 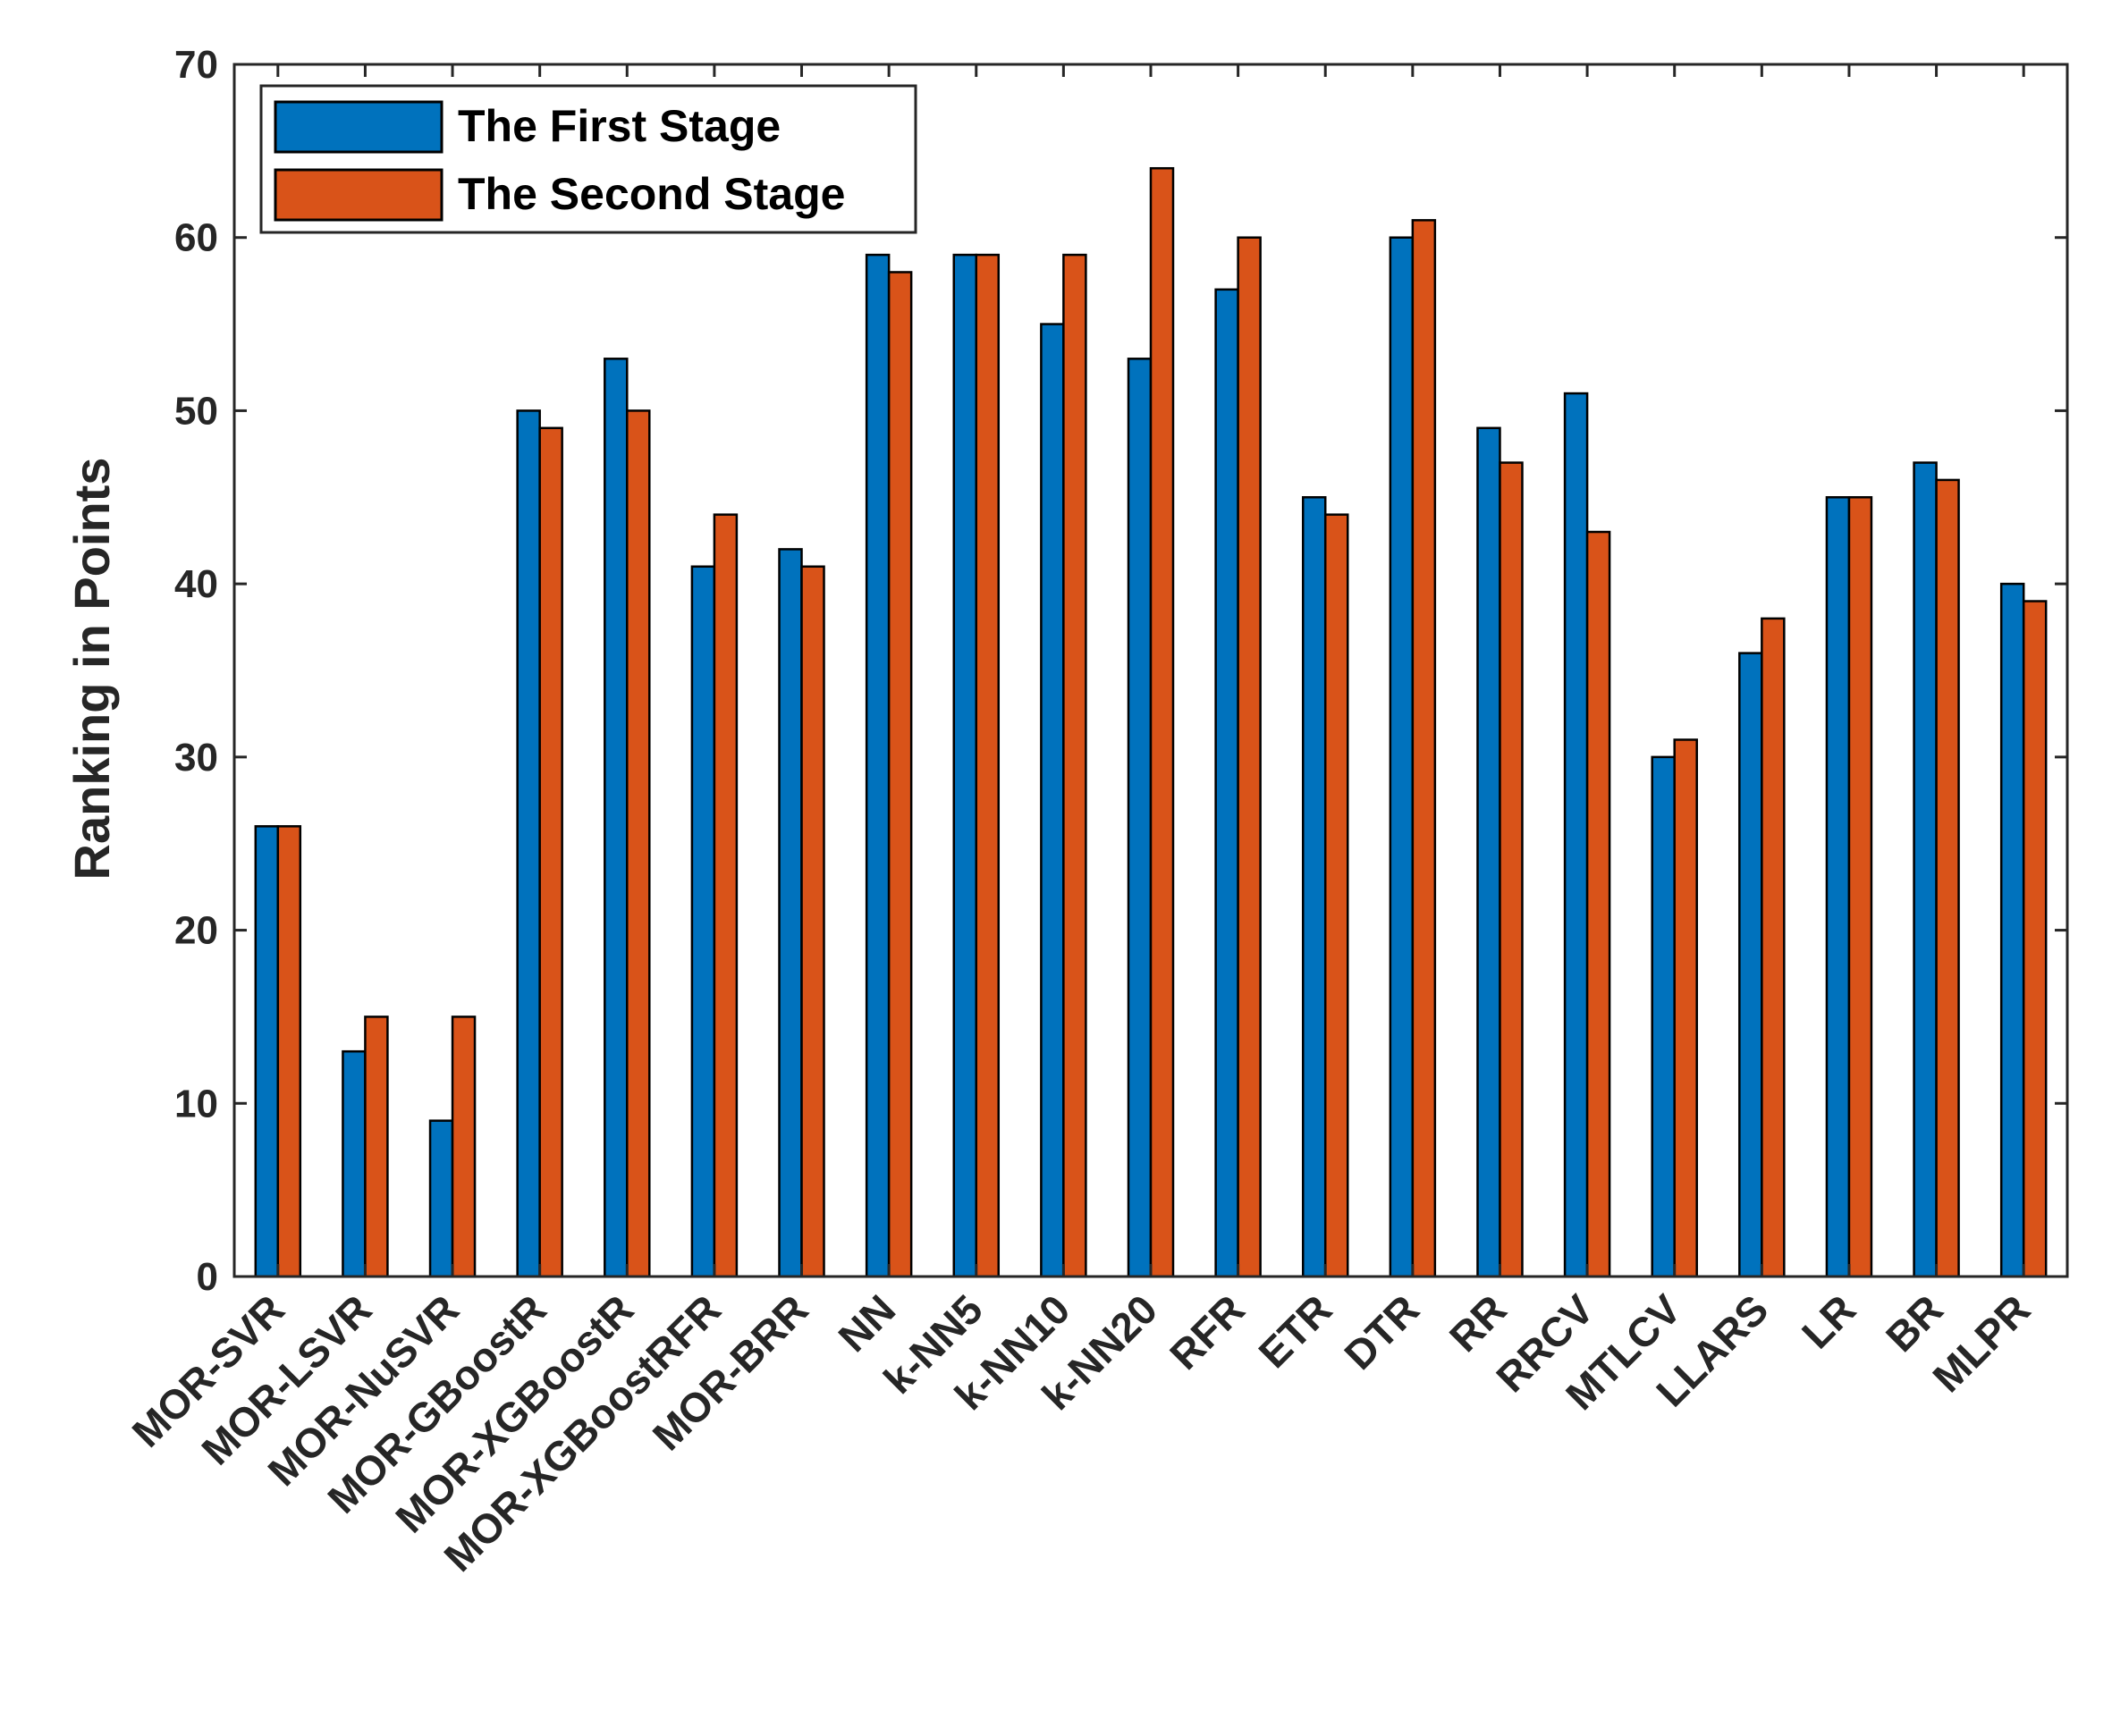 I want to click on y-tick-label: 60, so click(x=196, y=238).